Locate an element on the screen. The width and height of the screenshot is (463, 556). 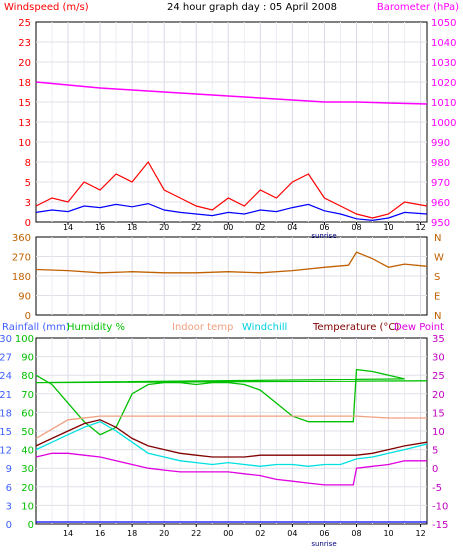
y-tick-label-temperature: -10 is located at coordinates (440, 506).